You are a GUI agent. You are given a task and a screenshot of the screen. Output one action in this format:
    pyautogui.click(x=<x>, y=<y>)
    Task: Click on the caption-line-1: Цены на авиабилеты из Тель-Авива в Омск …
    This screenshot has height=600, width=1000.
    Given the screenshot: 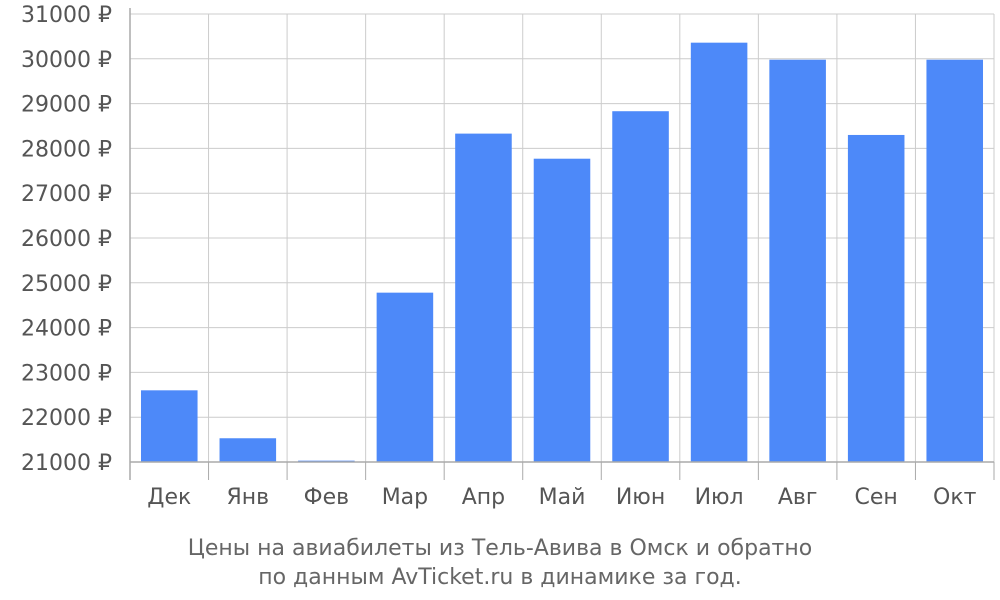 What is the action you would take?
    pyautogui.click(x=500, y=548)
    